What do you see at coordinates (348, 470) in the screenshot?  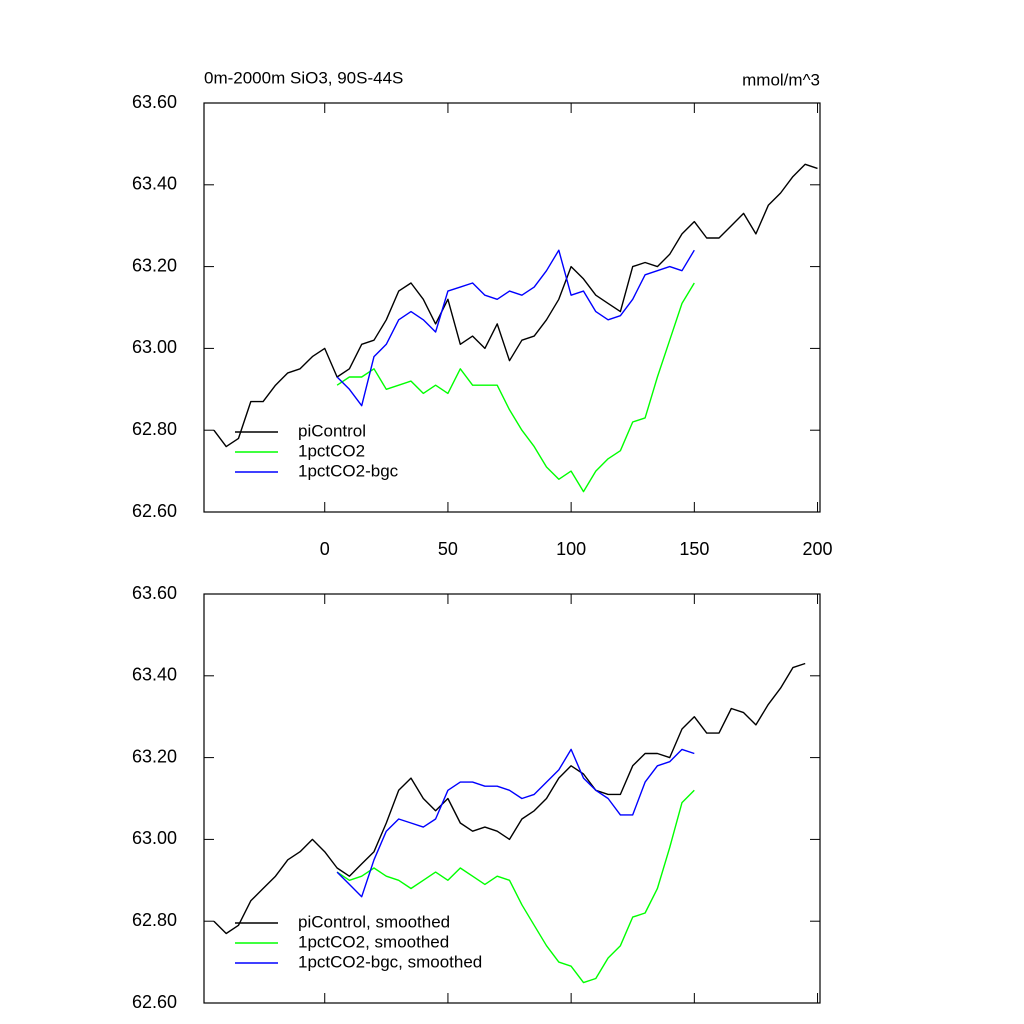 I see `legend-label: 1pctCO2-bgc` at bounding box center [348, 470].